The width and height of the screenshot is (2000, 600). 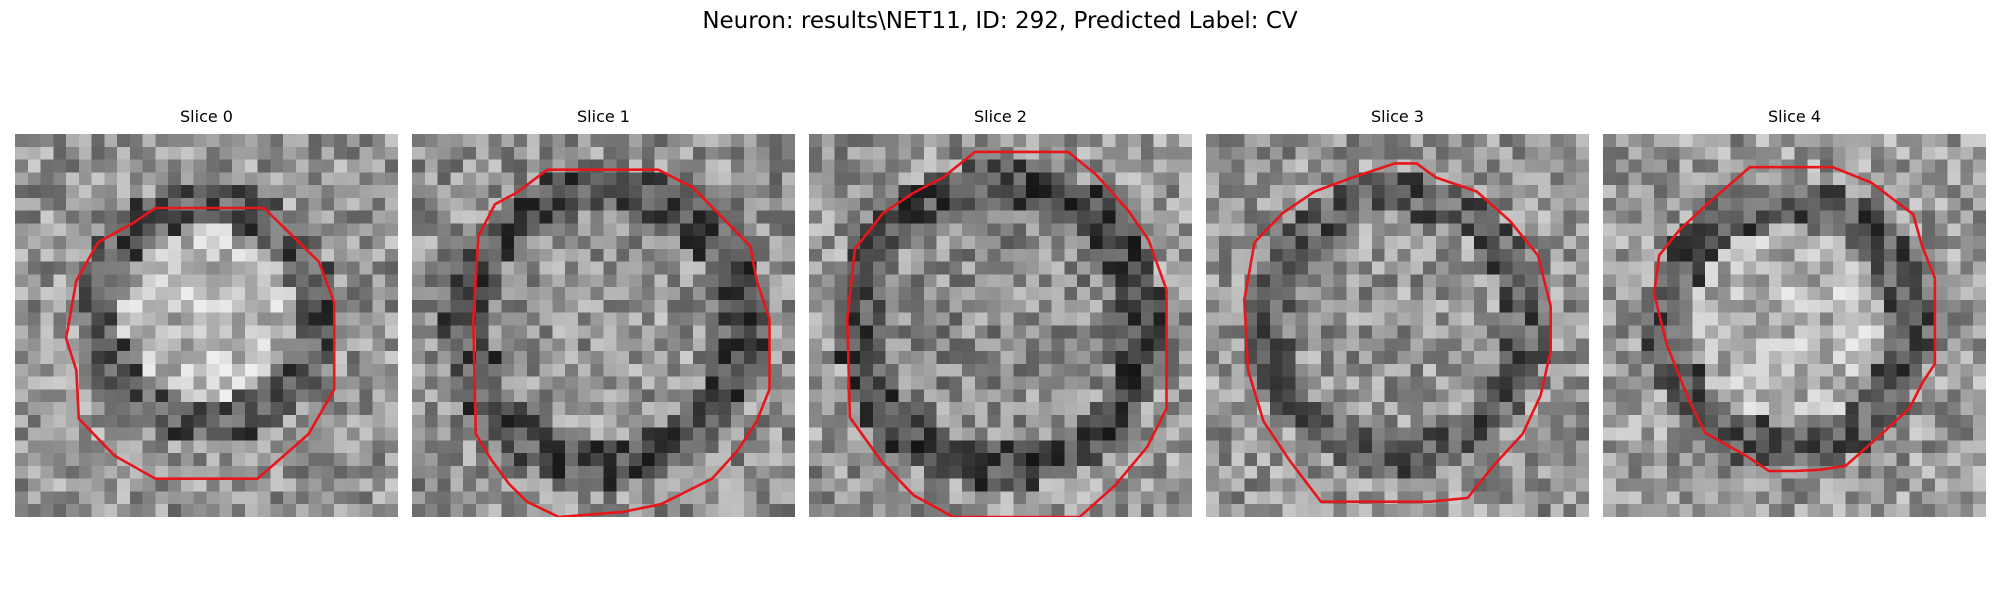 I want to click on contour-outline, so click(x=1397, y=333).